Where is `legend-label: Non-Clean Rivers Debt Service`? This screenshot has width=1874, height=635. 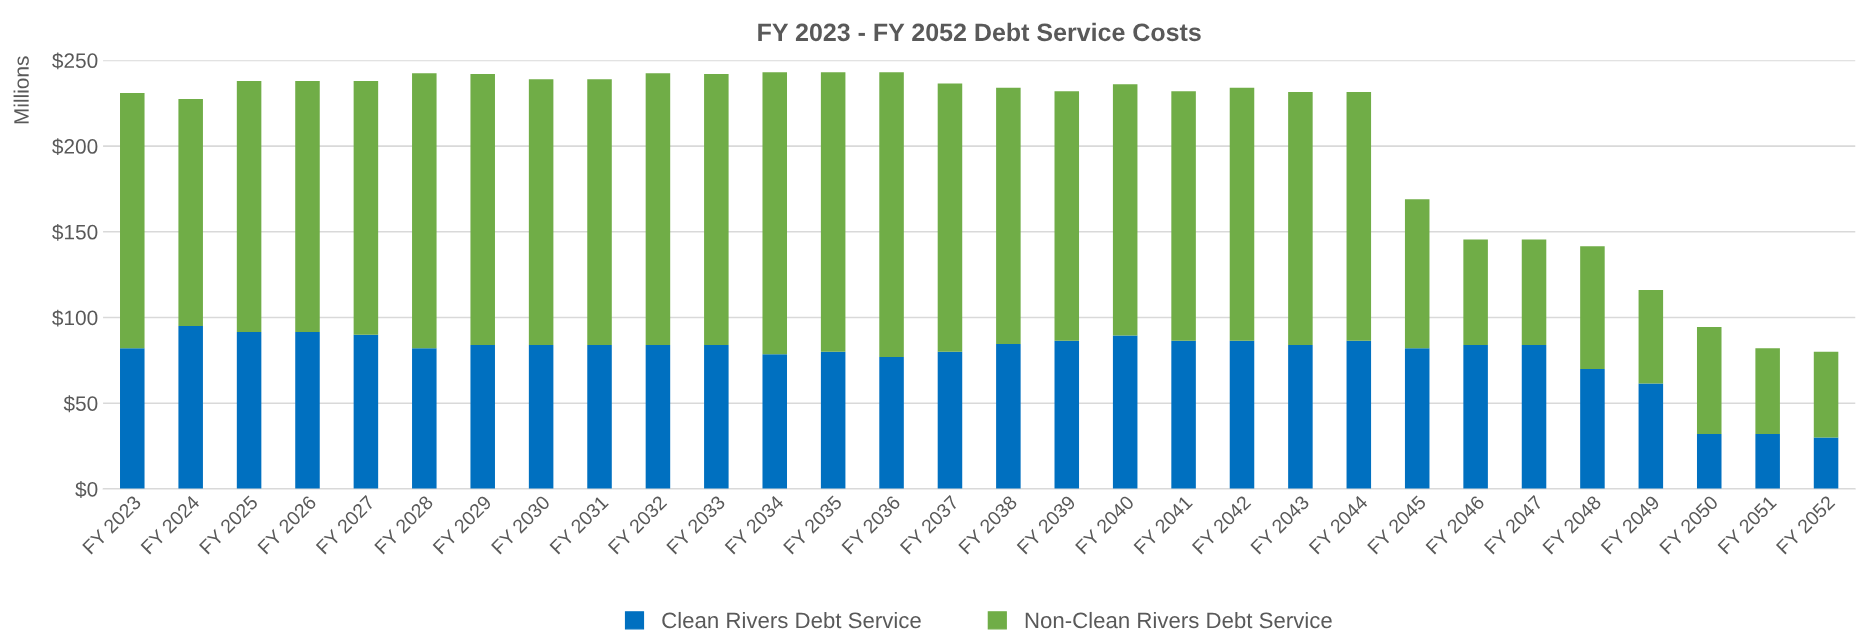 legend-label: Non-Clean Rivers Debt Service is located at coordinates (1178, 620).